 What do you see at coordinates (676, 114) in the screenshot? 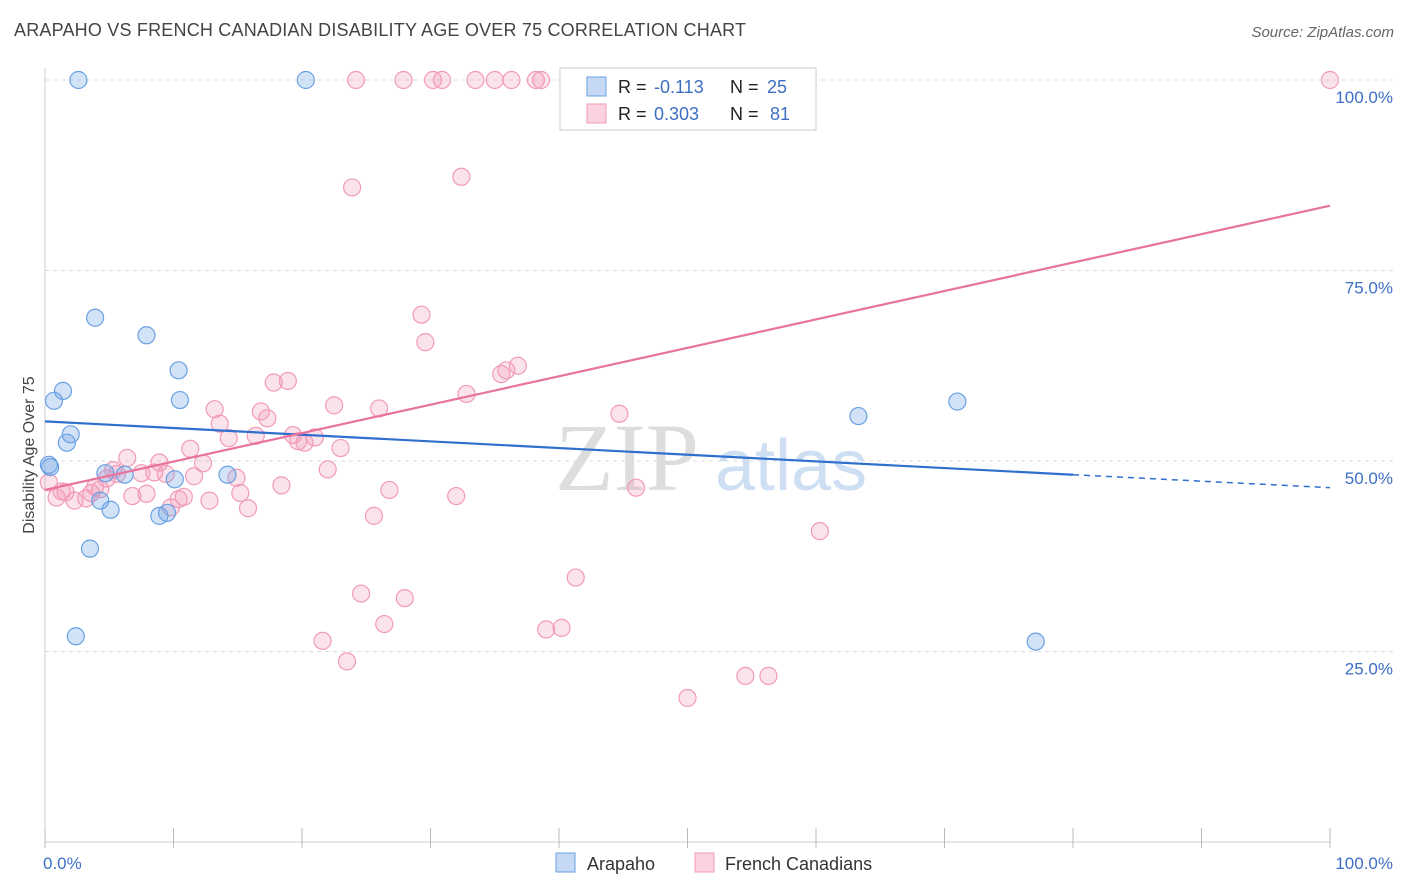
I see `stats-r-value-french: 0.303` at bounding box center [676, 114].